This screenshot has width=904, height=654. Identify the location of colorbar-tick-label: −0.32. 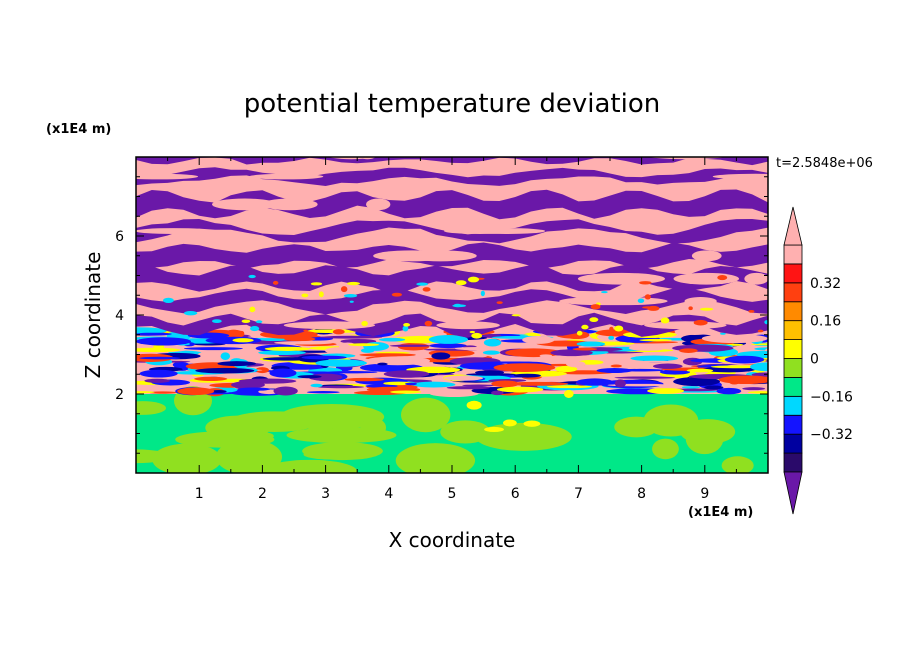
(831, 435).